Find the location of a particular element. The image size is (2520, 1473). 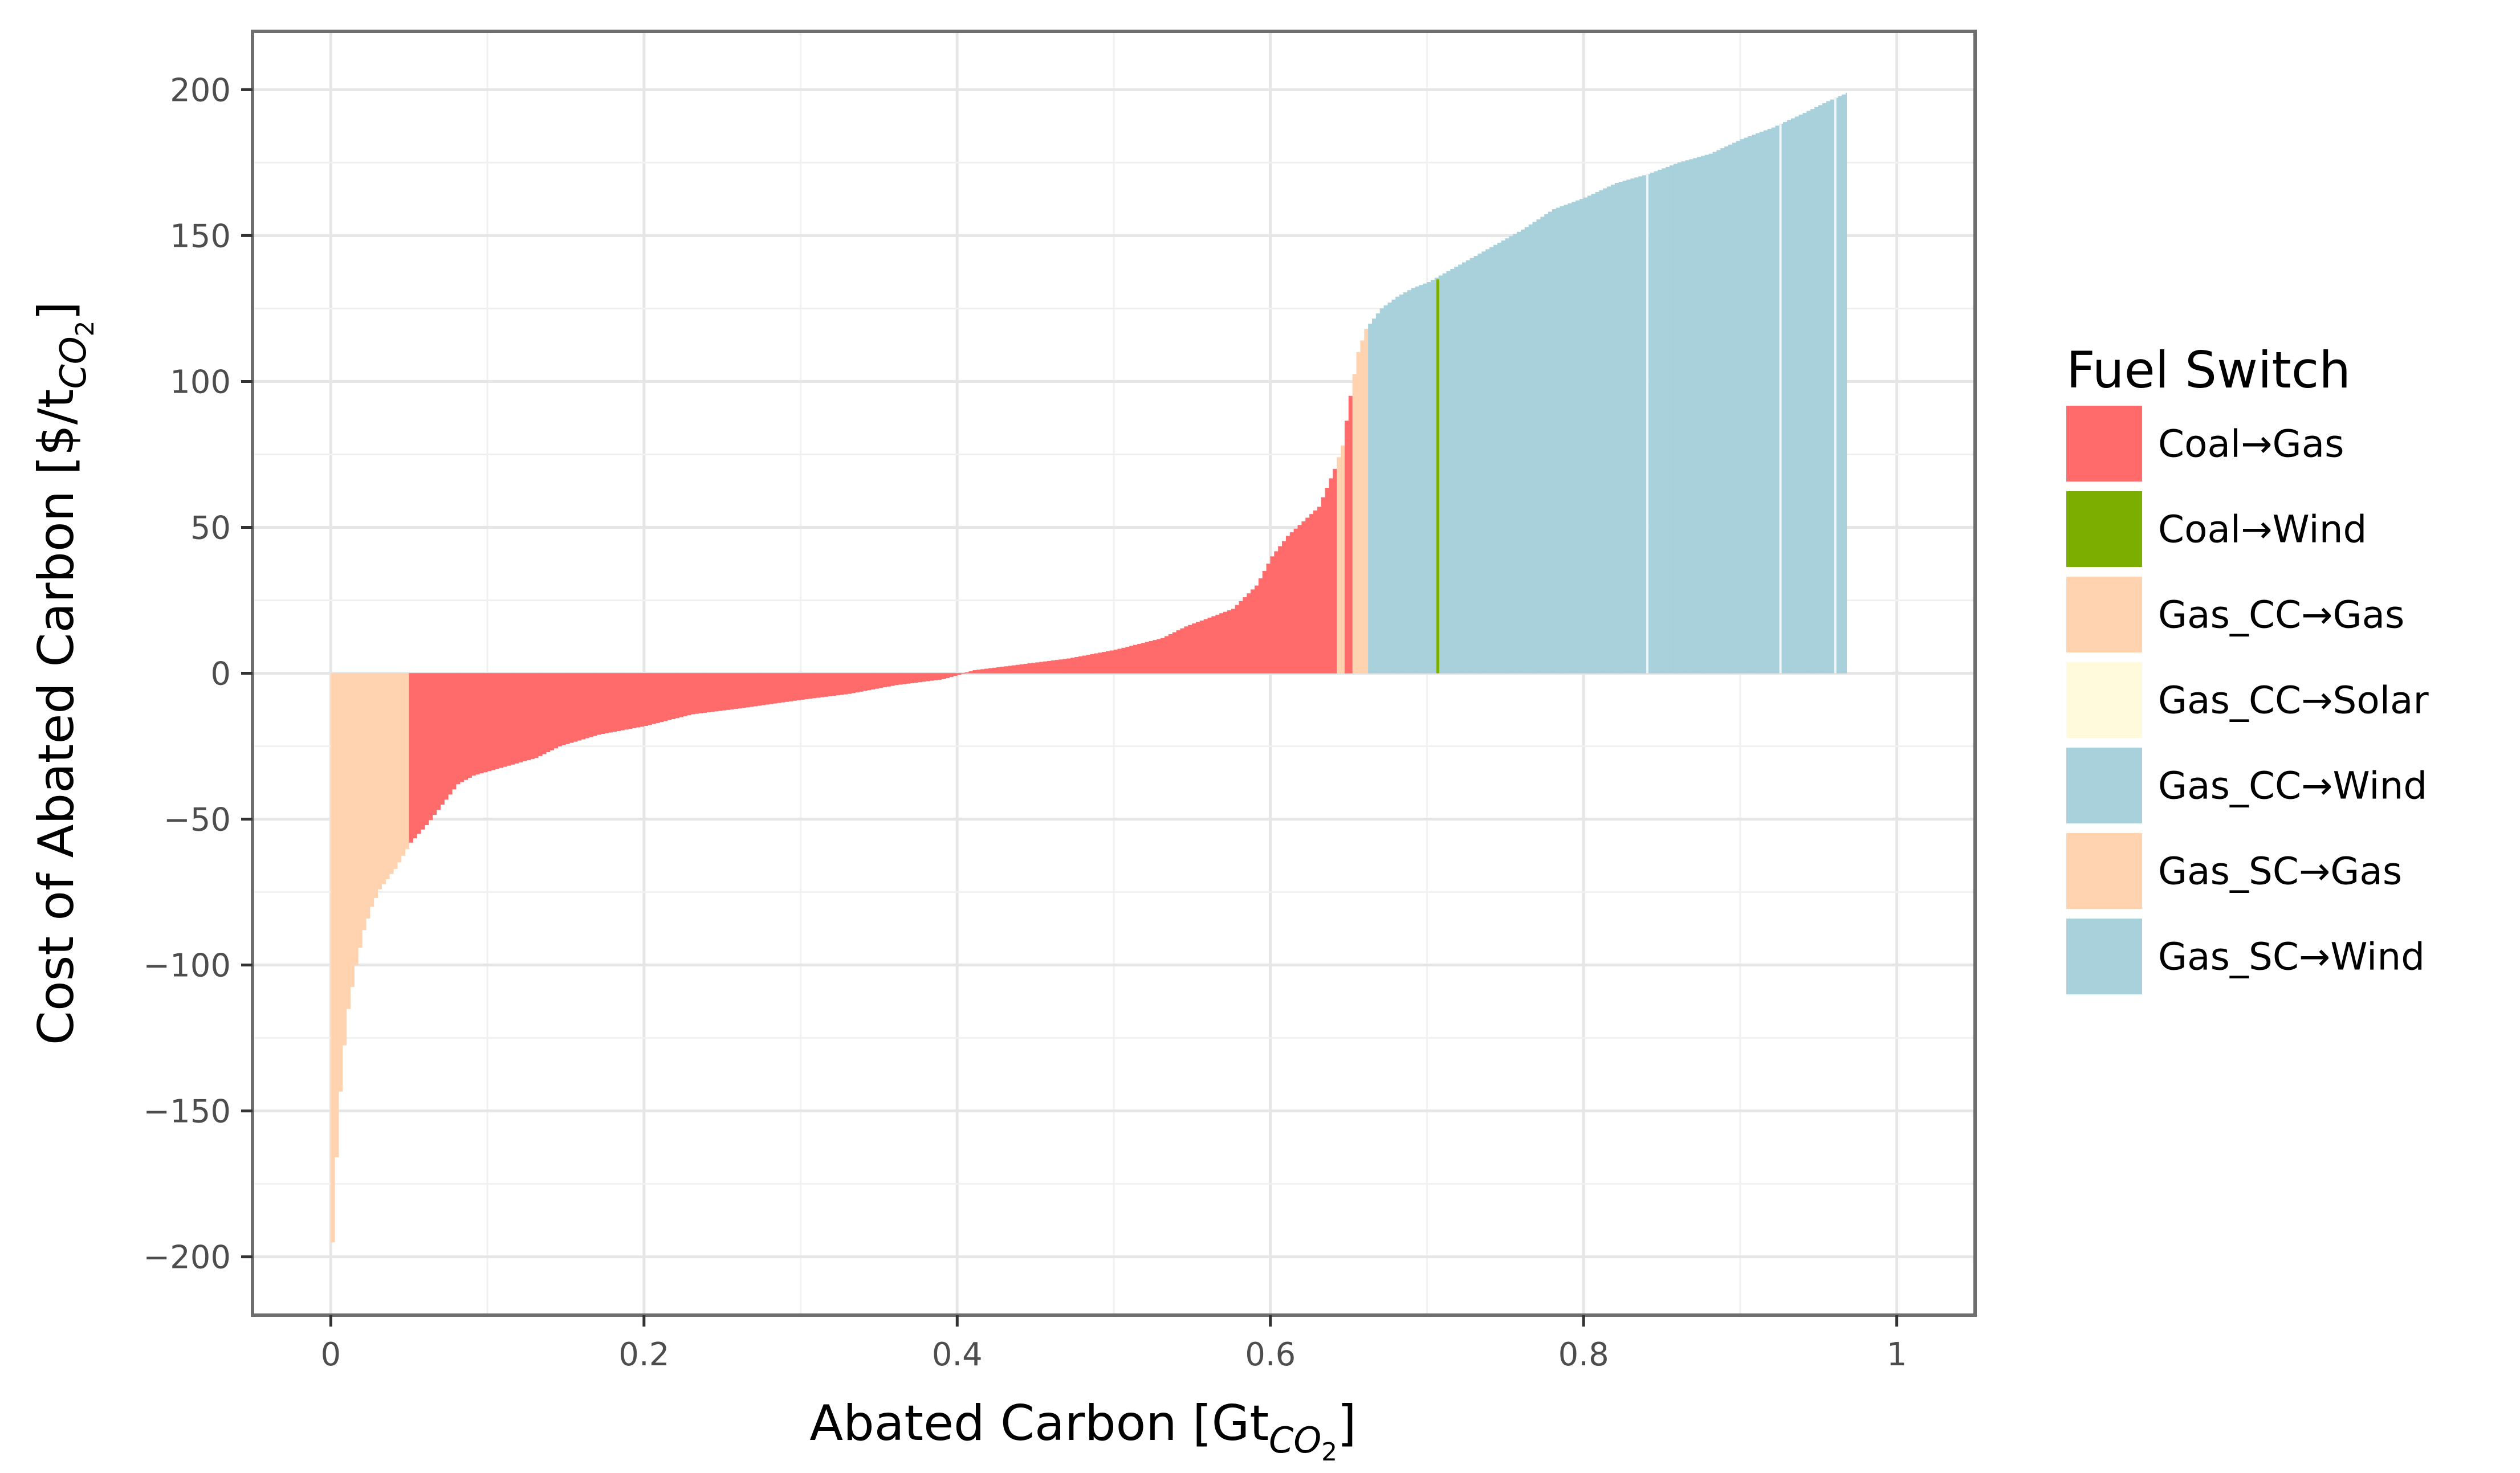

y-tick-label: 100 is located at coordinates (200, 382).